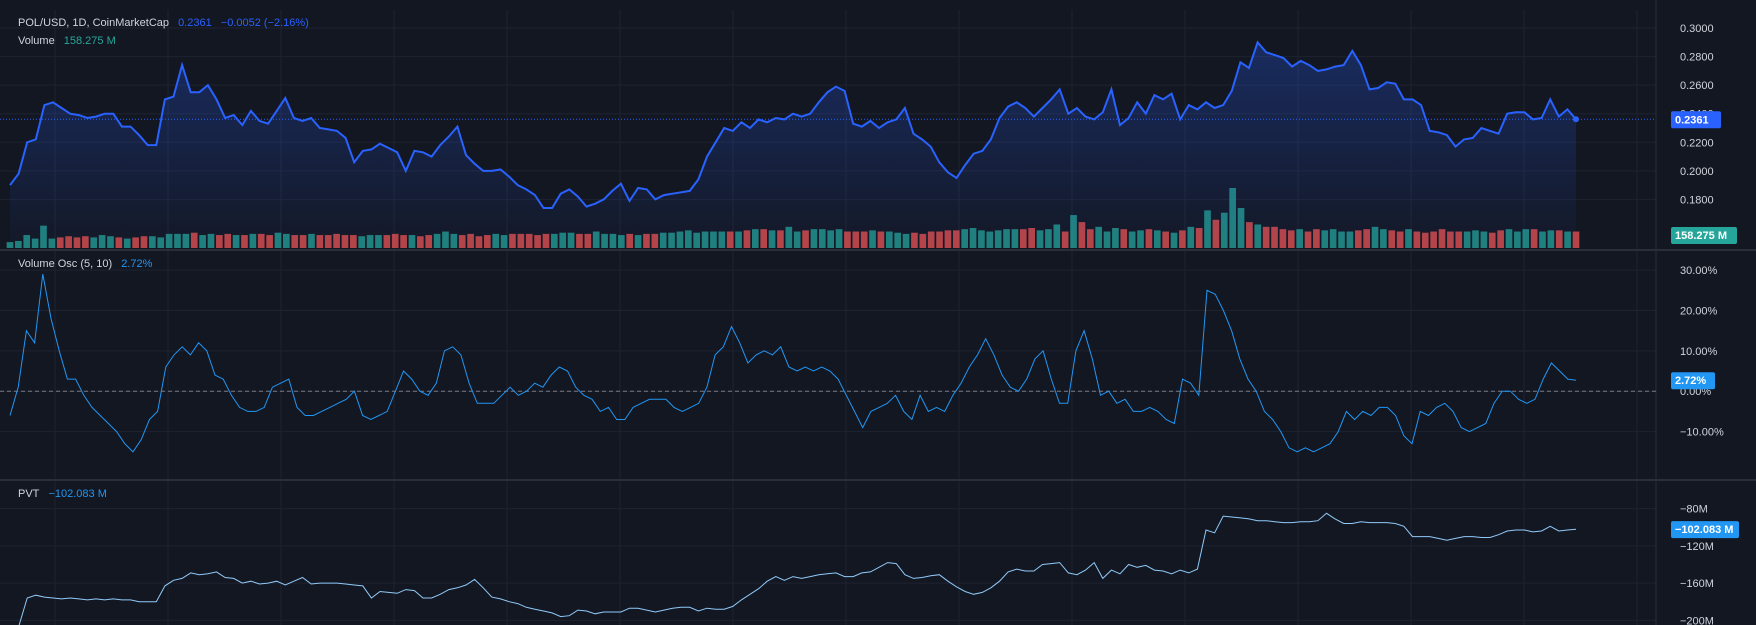  Describe the element at coordinates (137, 264) in the screenshot. I see `osc-value: 2.72%` at that location.